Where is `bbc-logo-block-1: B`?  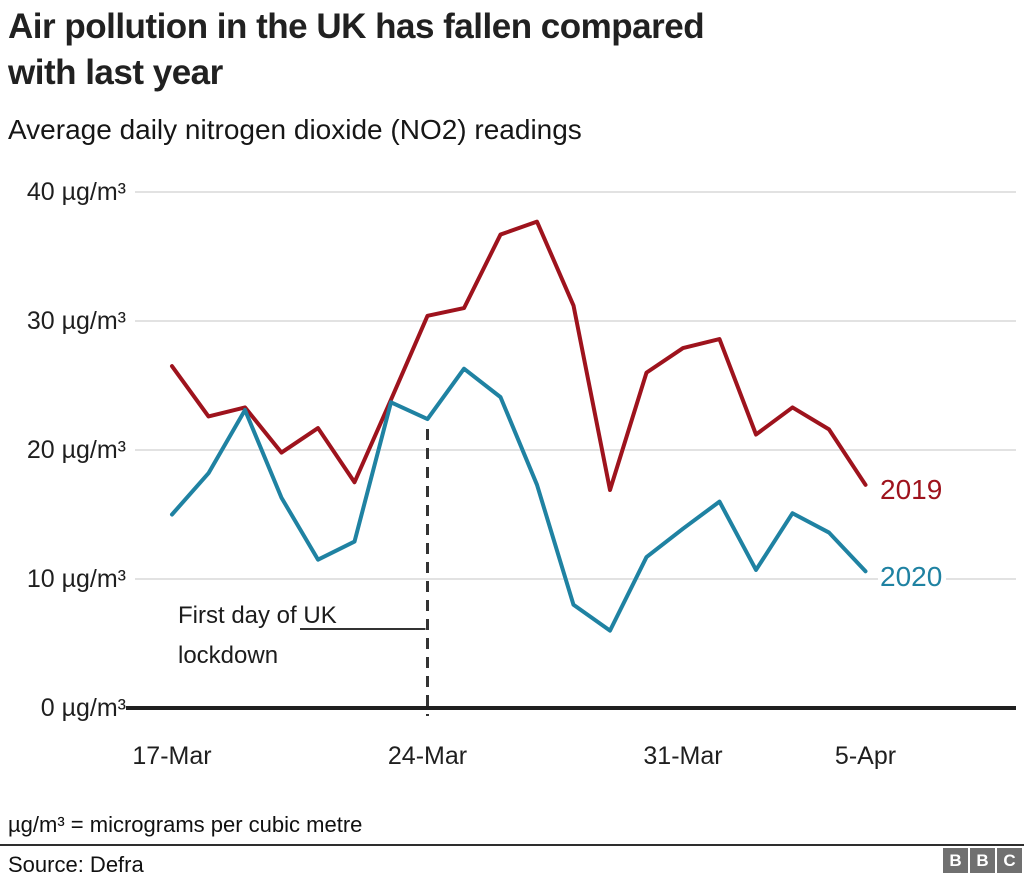 bbc-logo-block-1: B is located at coordinates (955, 860).